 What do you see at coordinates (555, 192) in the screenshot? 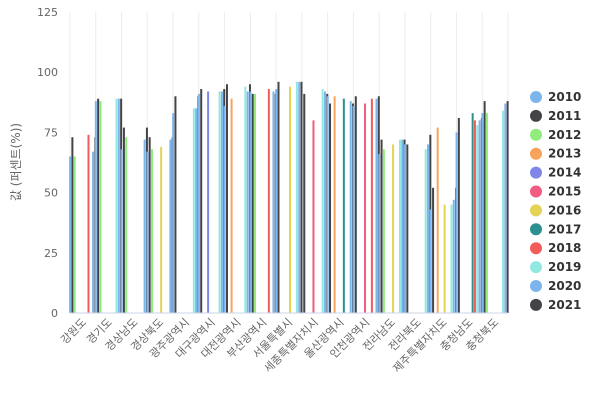
I see `legend-item-2015: 2015` at bounding box center [555, 192].